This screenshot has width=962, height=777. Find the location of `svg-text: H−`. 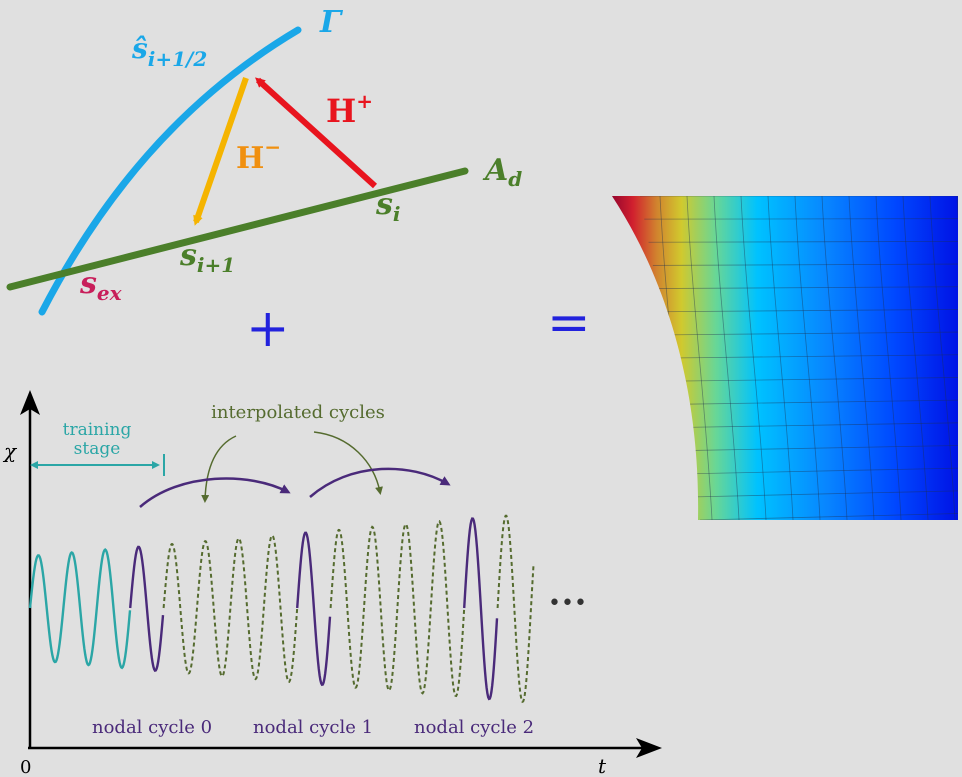

svg-text: H− is located at coordinates (258, 155).